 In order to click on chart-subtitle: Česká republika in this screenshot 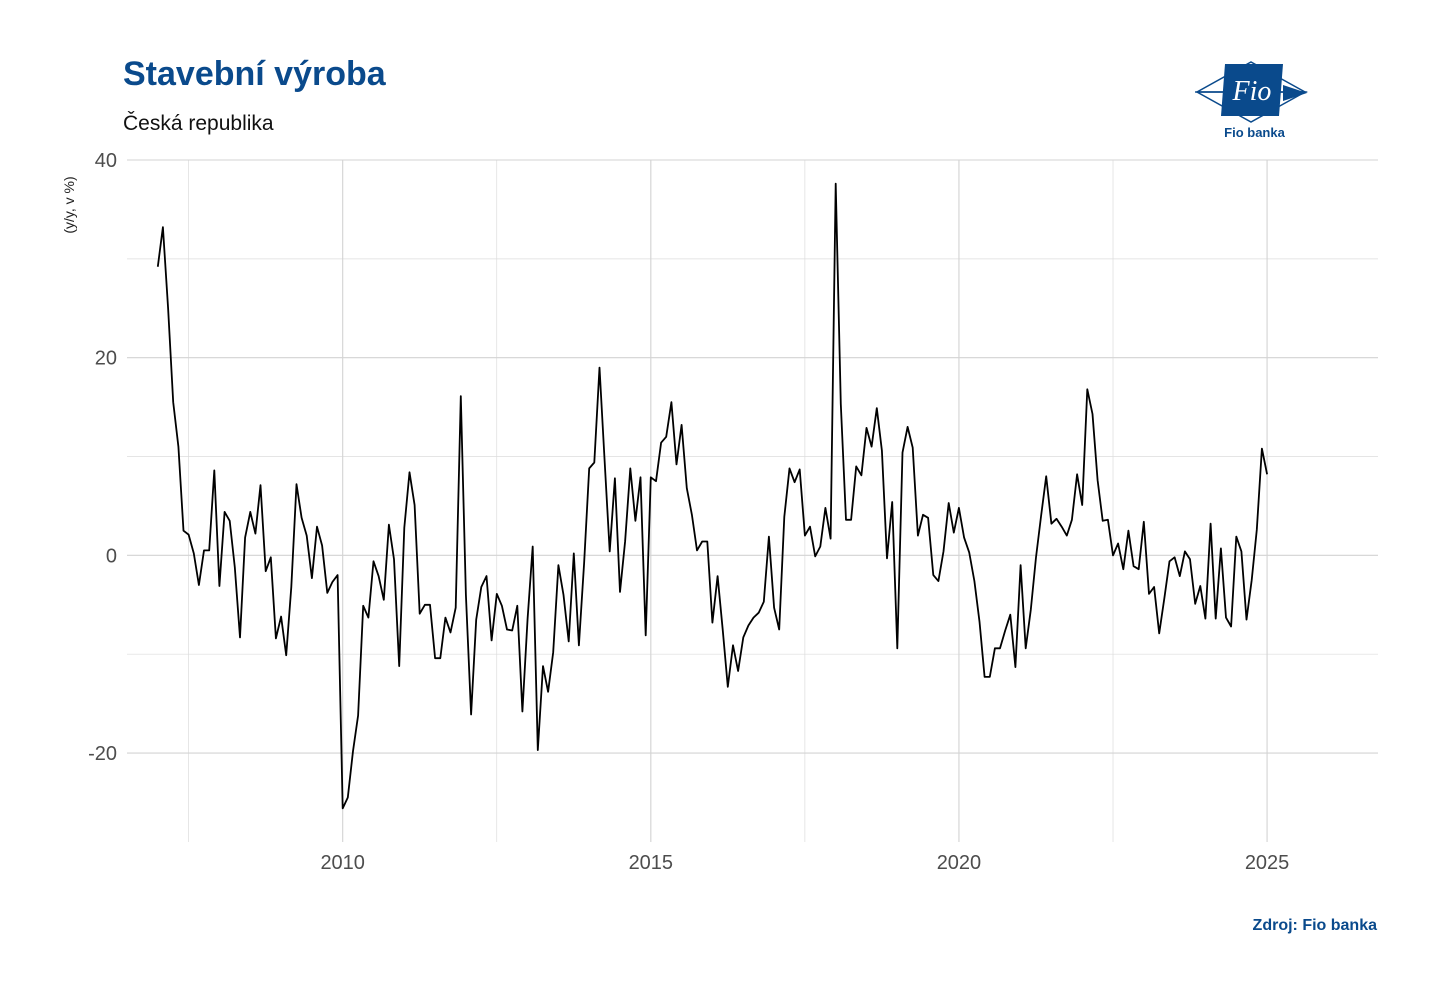, I will do `click(198, 123)`.